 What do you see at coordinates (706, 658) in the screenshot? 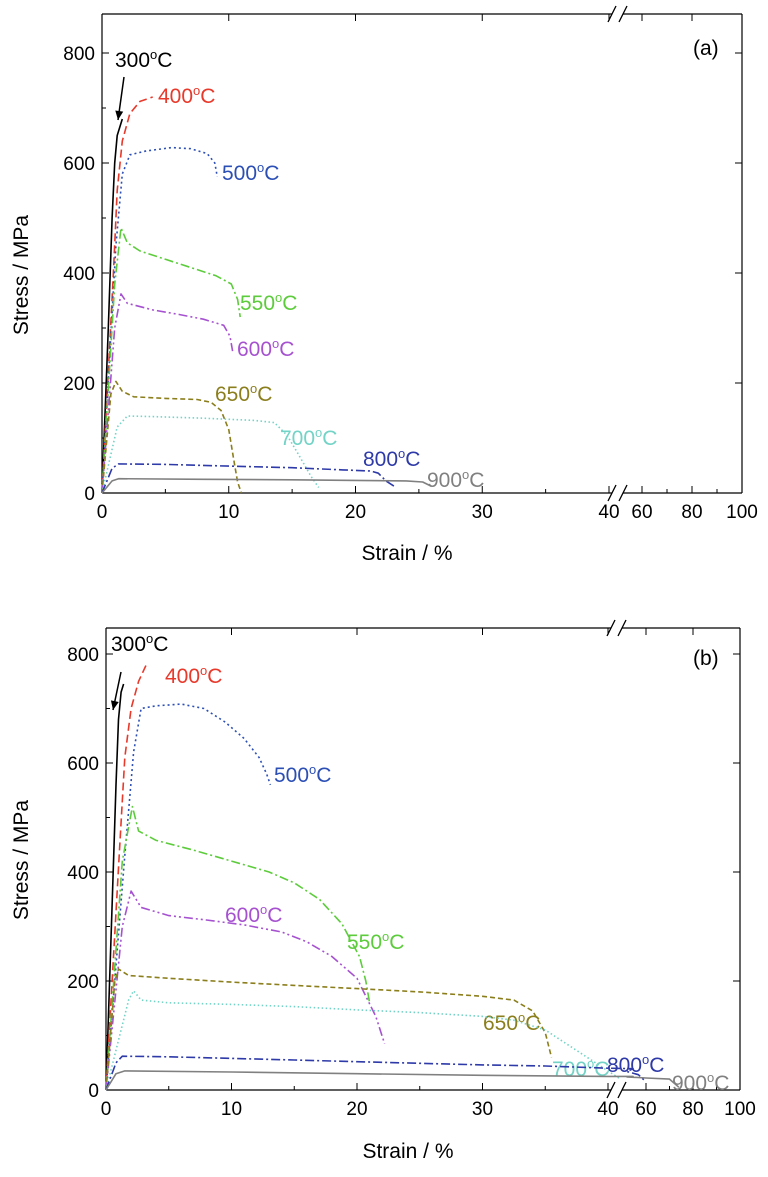
I see `panel-label: (b)` at bounding box center [706, 658].